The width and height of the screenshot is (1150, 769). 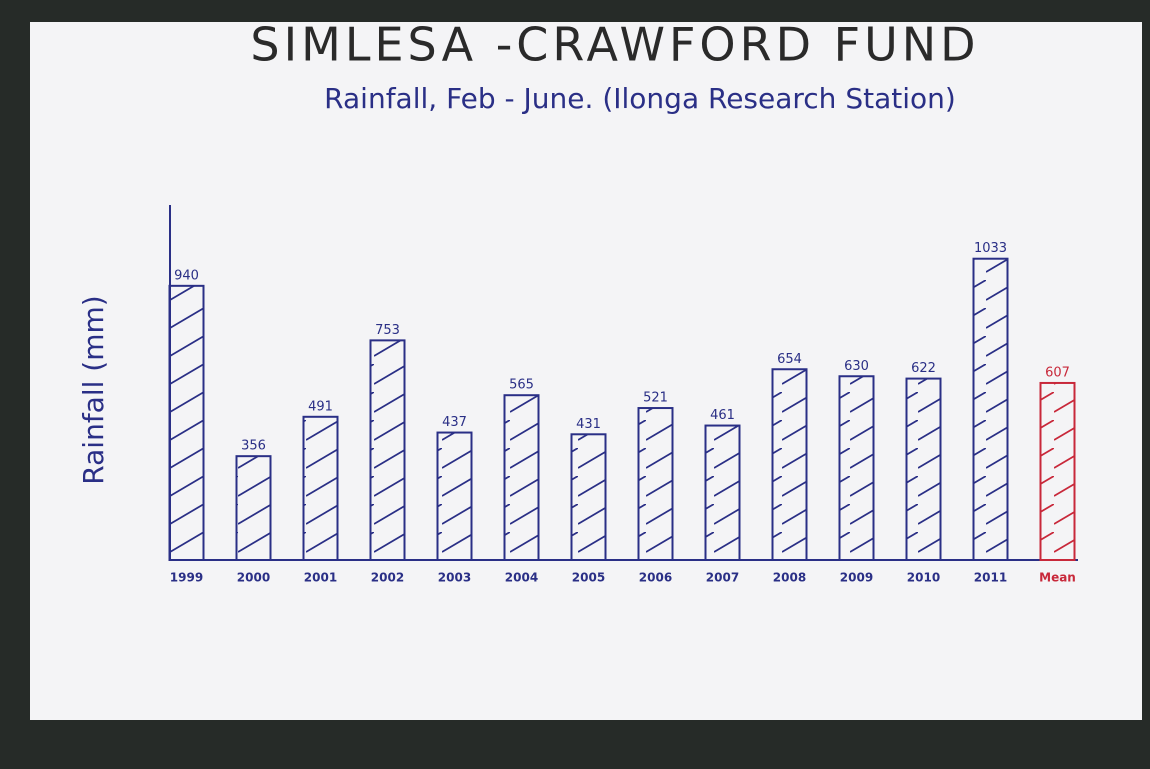 I want to click on x-tick-label: 2005, so click(x=588, y=578).